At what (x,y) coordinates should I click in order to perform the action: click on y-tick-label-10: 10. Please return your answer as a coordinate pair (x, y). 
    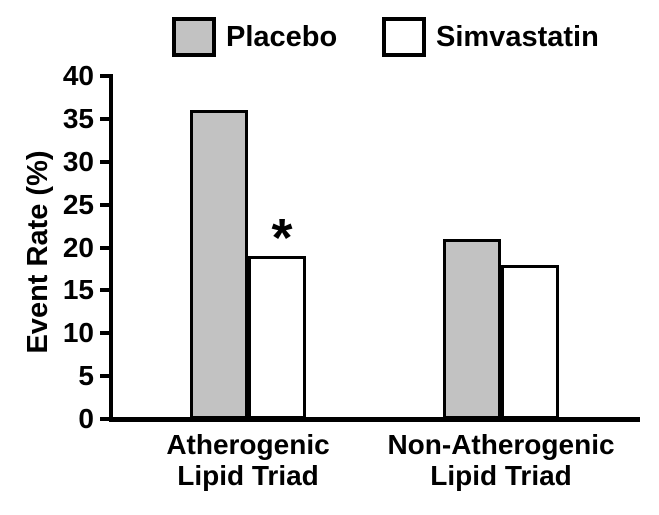
    Looking at the image, I should click on (78, 333).